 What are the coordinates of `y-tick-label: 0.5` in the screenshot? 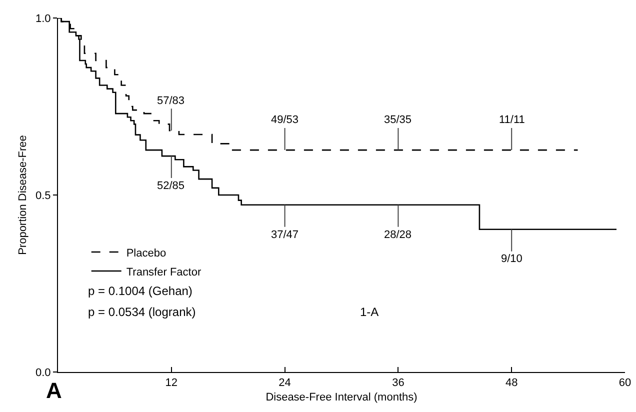 It's located at (43, 196).